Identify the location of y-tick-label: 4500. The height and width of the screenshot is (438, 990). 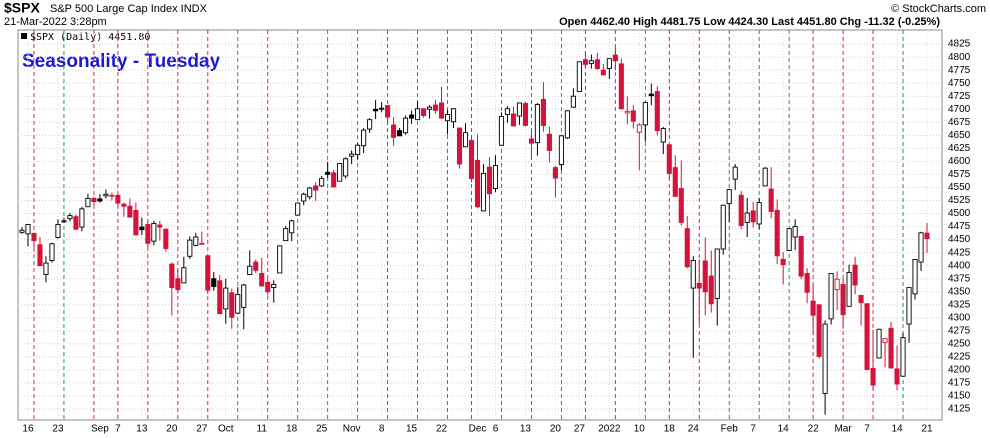
(959, 213).